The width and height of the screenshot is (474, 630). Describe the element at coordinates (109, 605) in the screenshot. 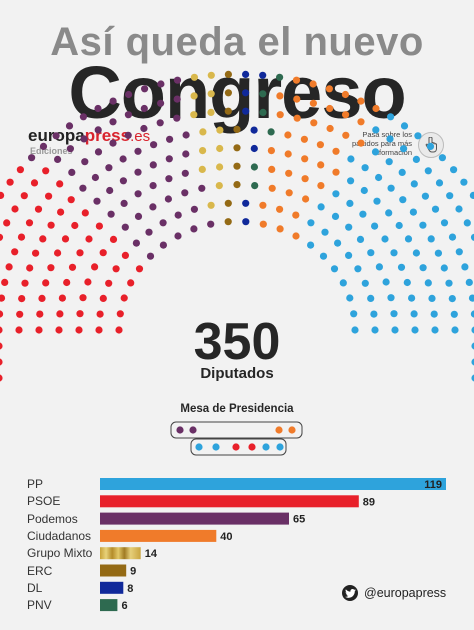

I see `bar-pnv` at that location.